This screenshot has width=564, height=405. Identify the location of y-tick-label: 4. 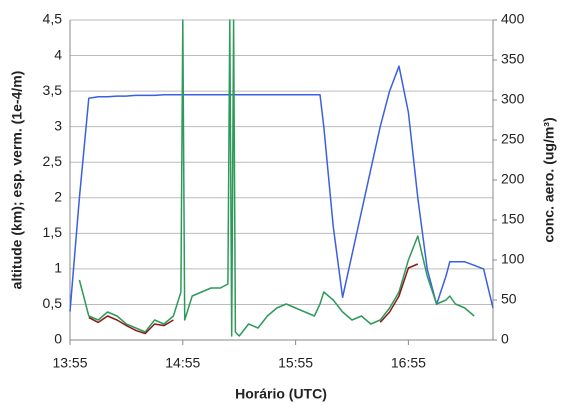
(58, 54).